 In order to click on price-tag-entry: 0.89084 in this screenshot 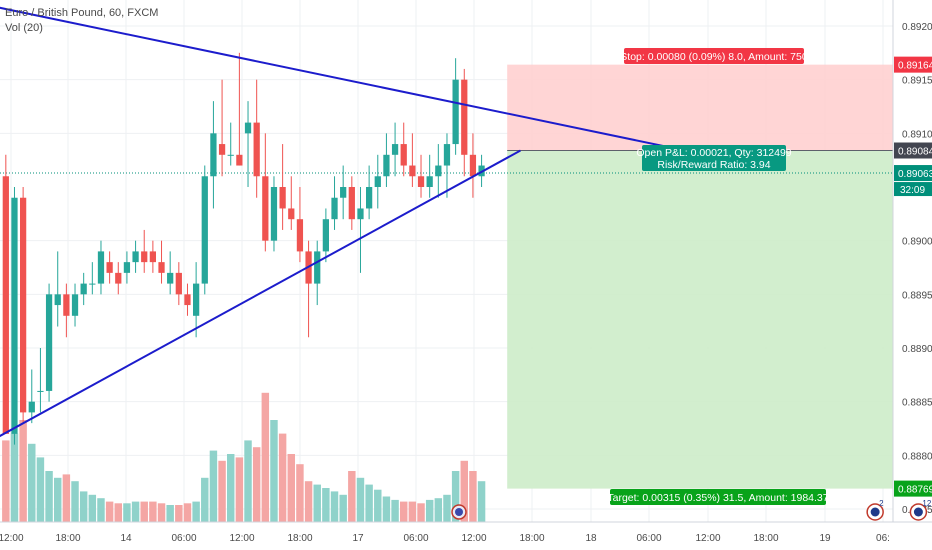, I will do `click(915, 152)`.